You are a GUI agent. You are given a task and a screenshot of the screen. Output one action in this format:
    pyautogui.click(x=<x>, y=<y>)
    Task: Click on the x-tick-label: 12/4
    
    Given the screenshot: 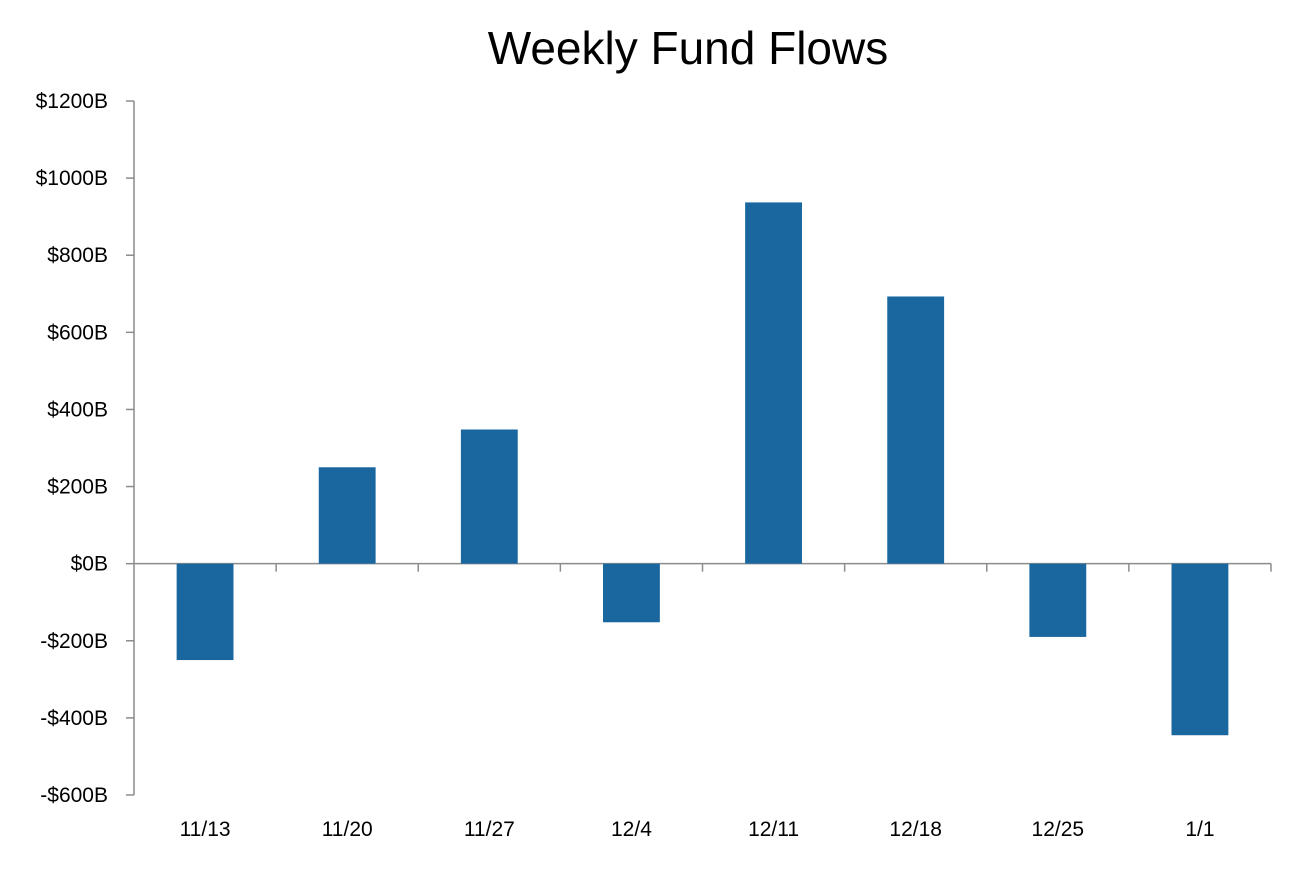 What is the action you would take?
    pyautogui.click(x=631, y=829)
    